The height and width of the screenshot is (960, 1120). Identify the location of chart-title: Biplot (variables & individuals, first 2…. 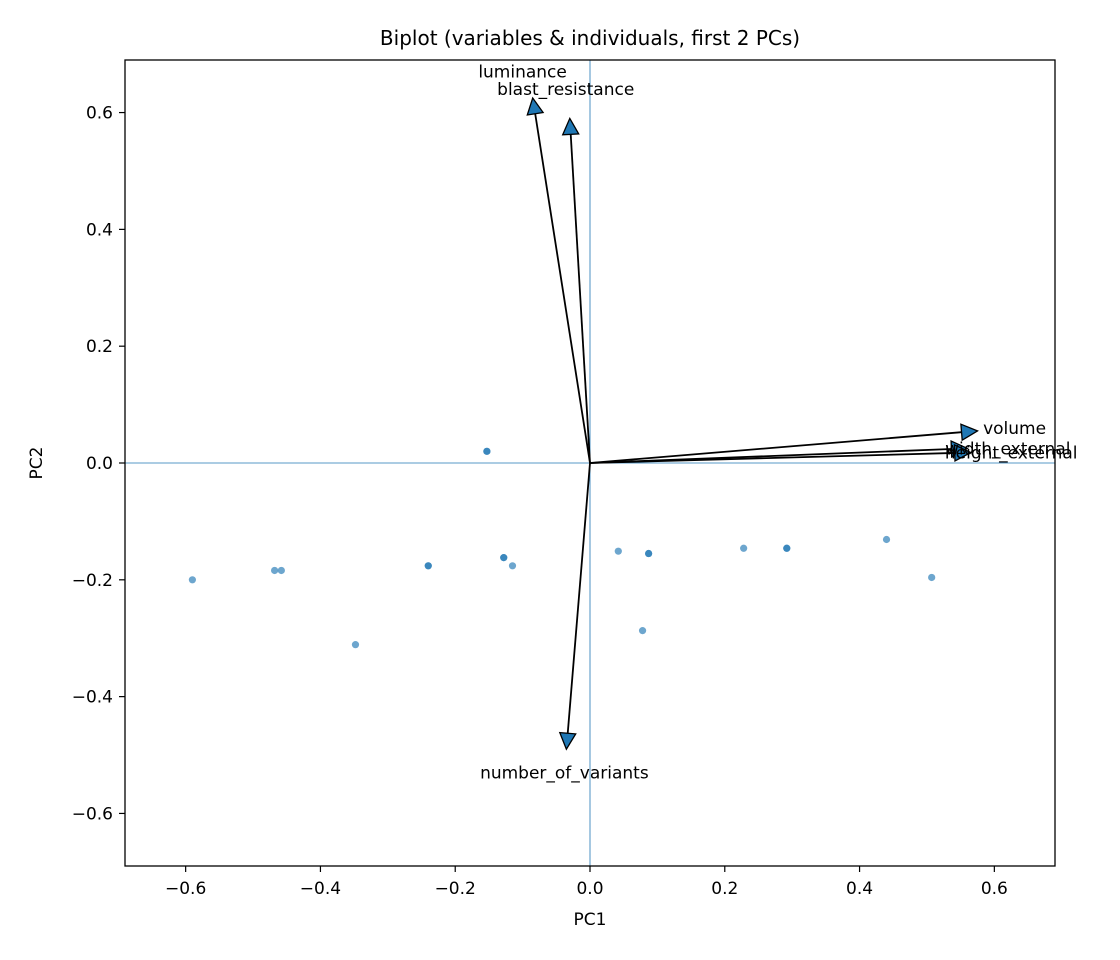
(590, 38).